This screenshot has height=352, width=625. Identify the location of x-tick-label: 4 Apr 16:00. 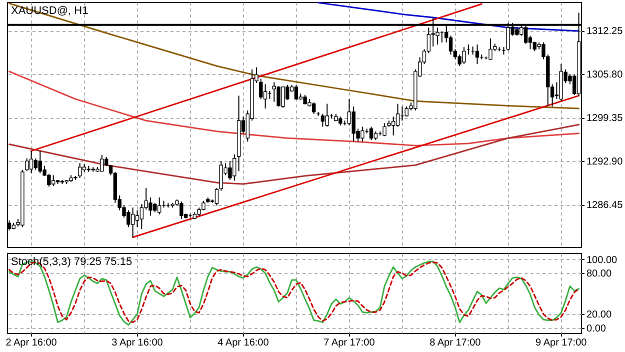
(244, 343).